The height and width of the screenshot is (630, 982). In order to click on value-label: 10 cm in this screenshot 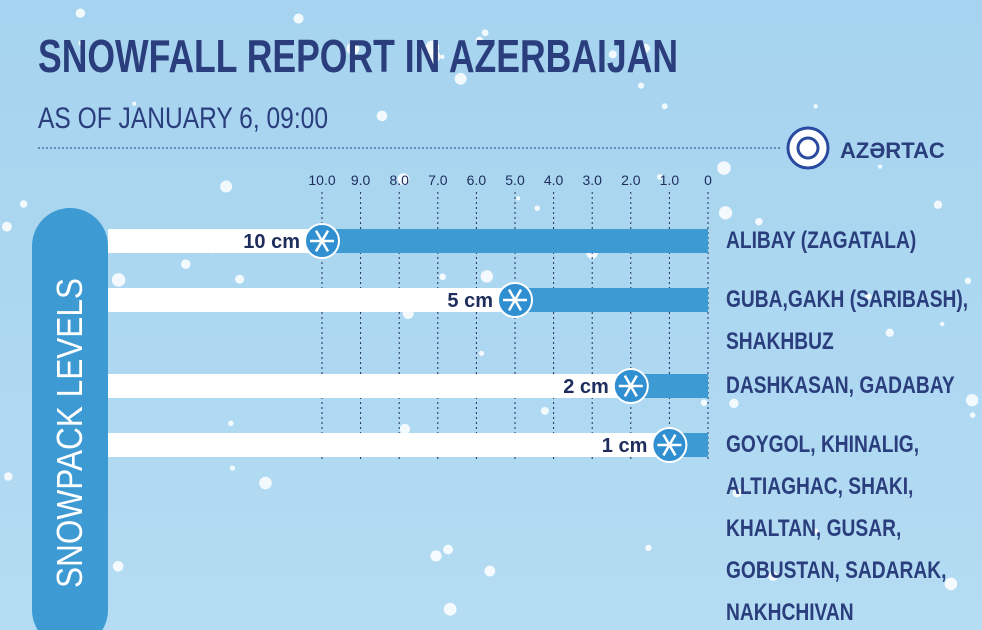, I will do `click(271, 242)`.